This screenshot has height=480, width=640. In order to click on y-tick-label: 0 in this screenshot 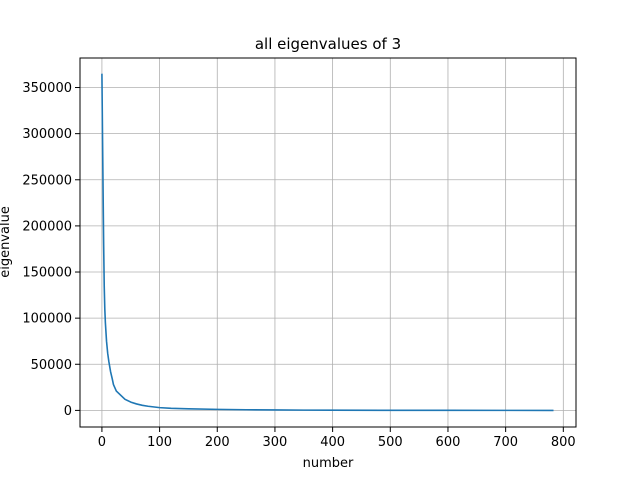, I will do `click(68, 411)`.